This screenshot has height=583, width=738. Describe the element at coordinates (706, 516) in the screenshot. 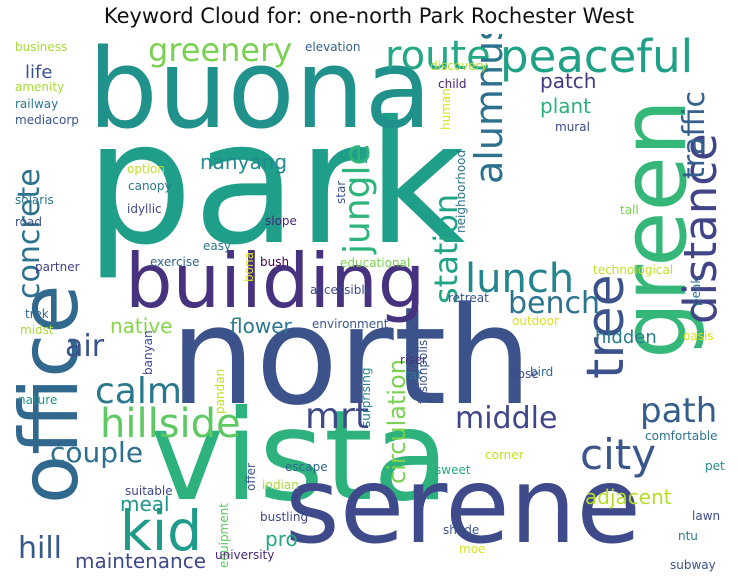

I see `cloud-word-lawn: lawn` at that location.